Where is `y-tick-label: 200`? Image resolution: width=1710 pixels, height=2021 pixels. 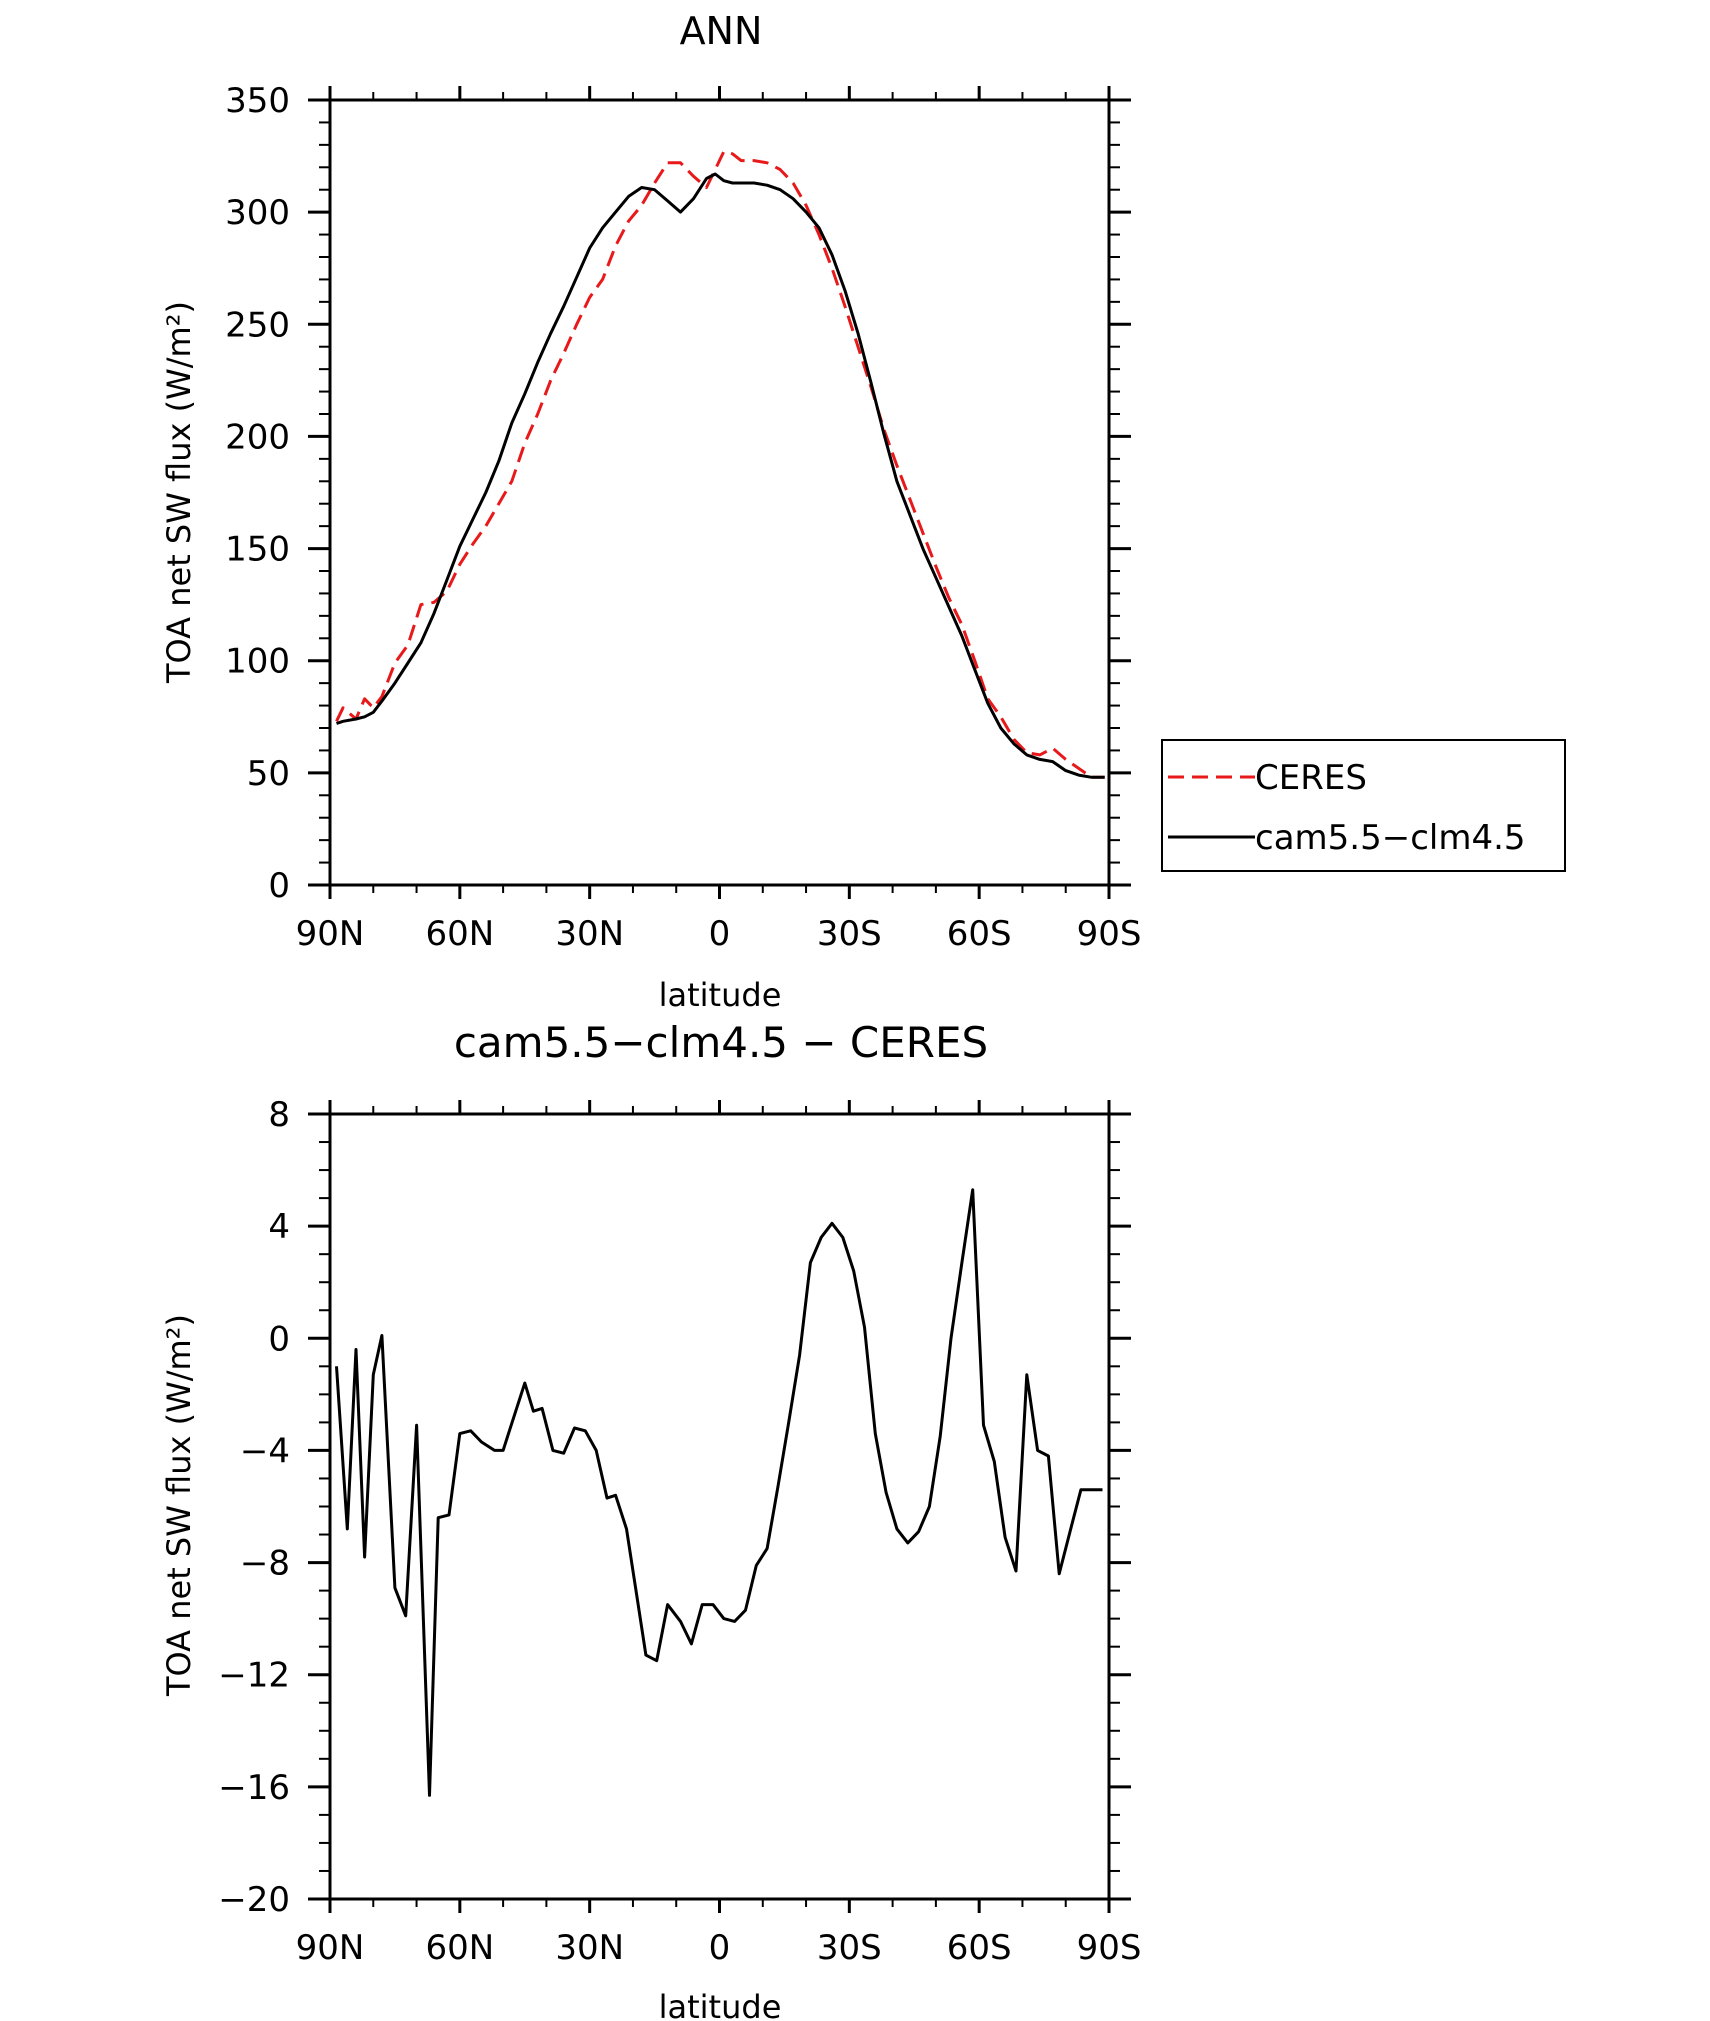
y-tick-label: 200 is located at coordinates (257, 437).